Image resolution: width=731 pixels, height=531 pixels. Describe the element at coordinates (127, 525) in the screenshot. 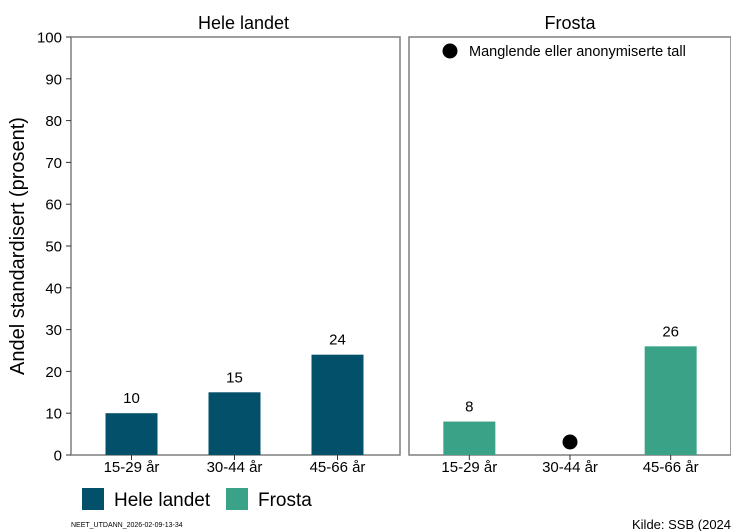

I see `footer-code: NEET_UTDANN_2026-02-09-13-34` at that location.